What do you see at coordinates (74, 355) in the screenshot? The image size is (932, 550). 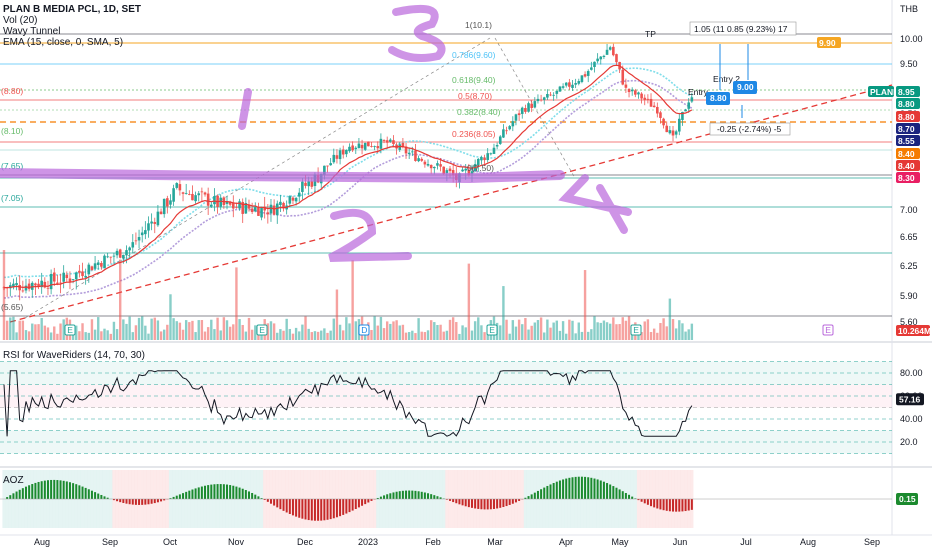 I see `rsi-title: RSI for WaveRiders (14, 70, 30)` at bounding box center [74, 355].